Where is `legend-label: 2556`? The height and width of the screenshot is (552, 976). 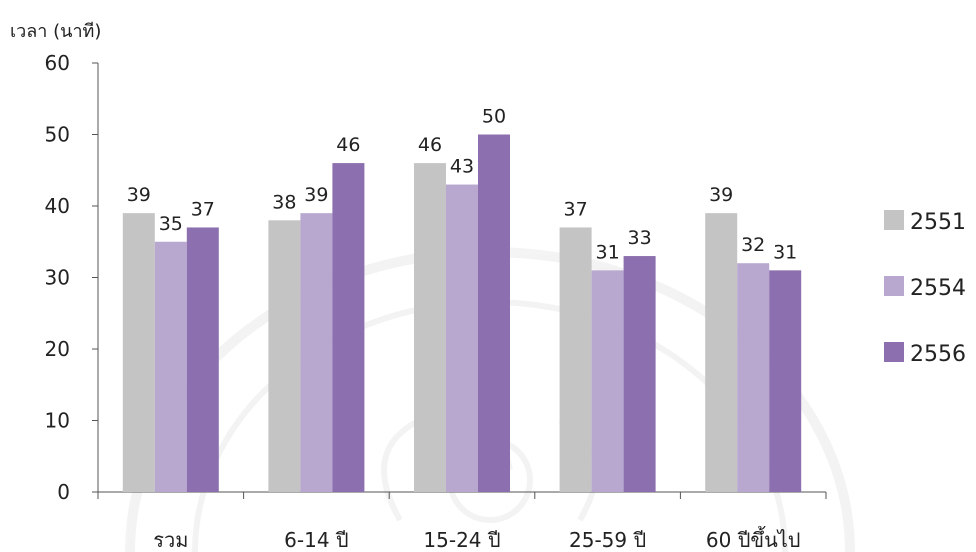 legend-label: 2556 is located at coordinates (938, 354).